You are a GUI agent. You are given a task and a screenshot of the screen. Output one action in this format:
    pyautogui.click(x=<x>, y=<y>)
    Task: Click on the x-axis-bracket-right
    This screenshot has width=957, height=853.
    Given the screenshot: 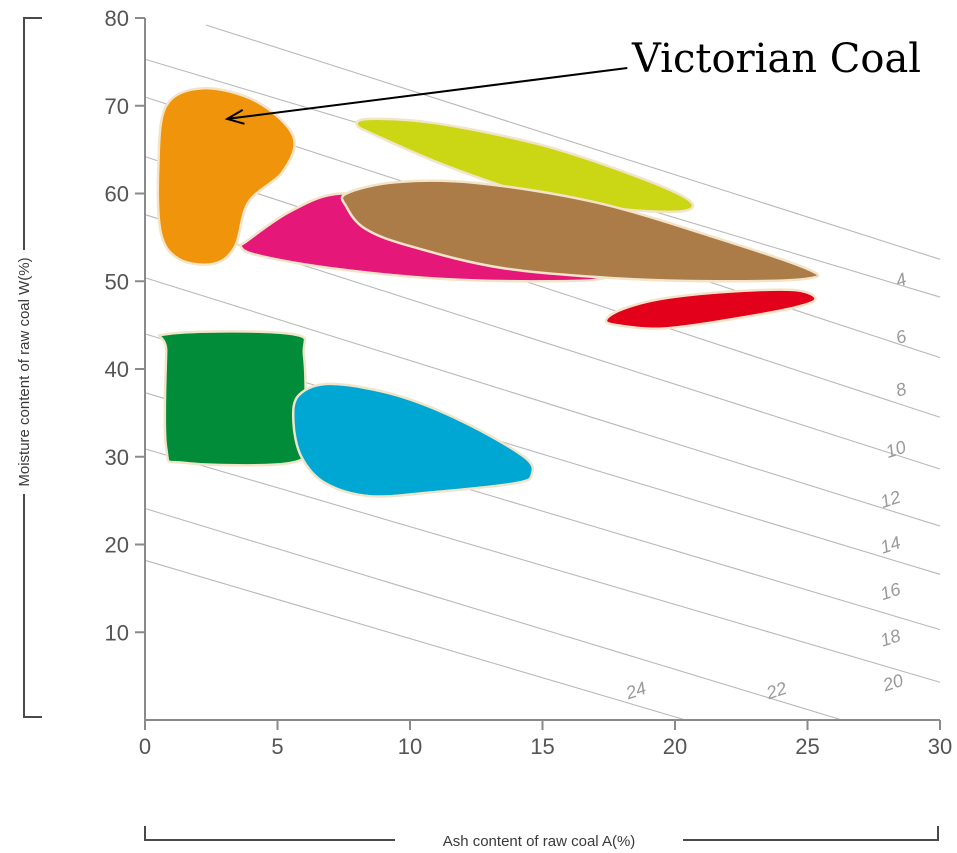 What is the action you would take?
    pyautogui.click(x=811, y=833)
    